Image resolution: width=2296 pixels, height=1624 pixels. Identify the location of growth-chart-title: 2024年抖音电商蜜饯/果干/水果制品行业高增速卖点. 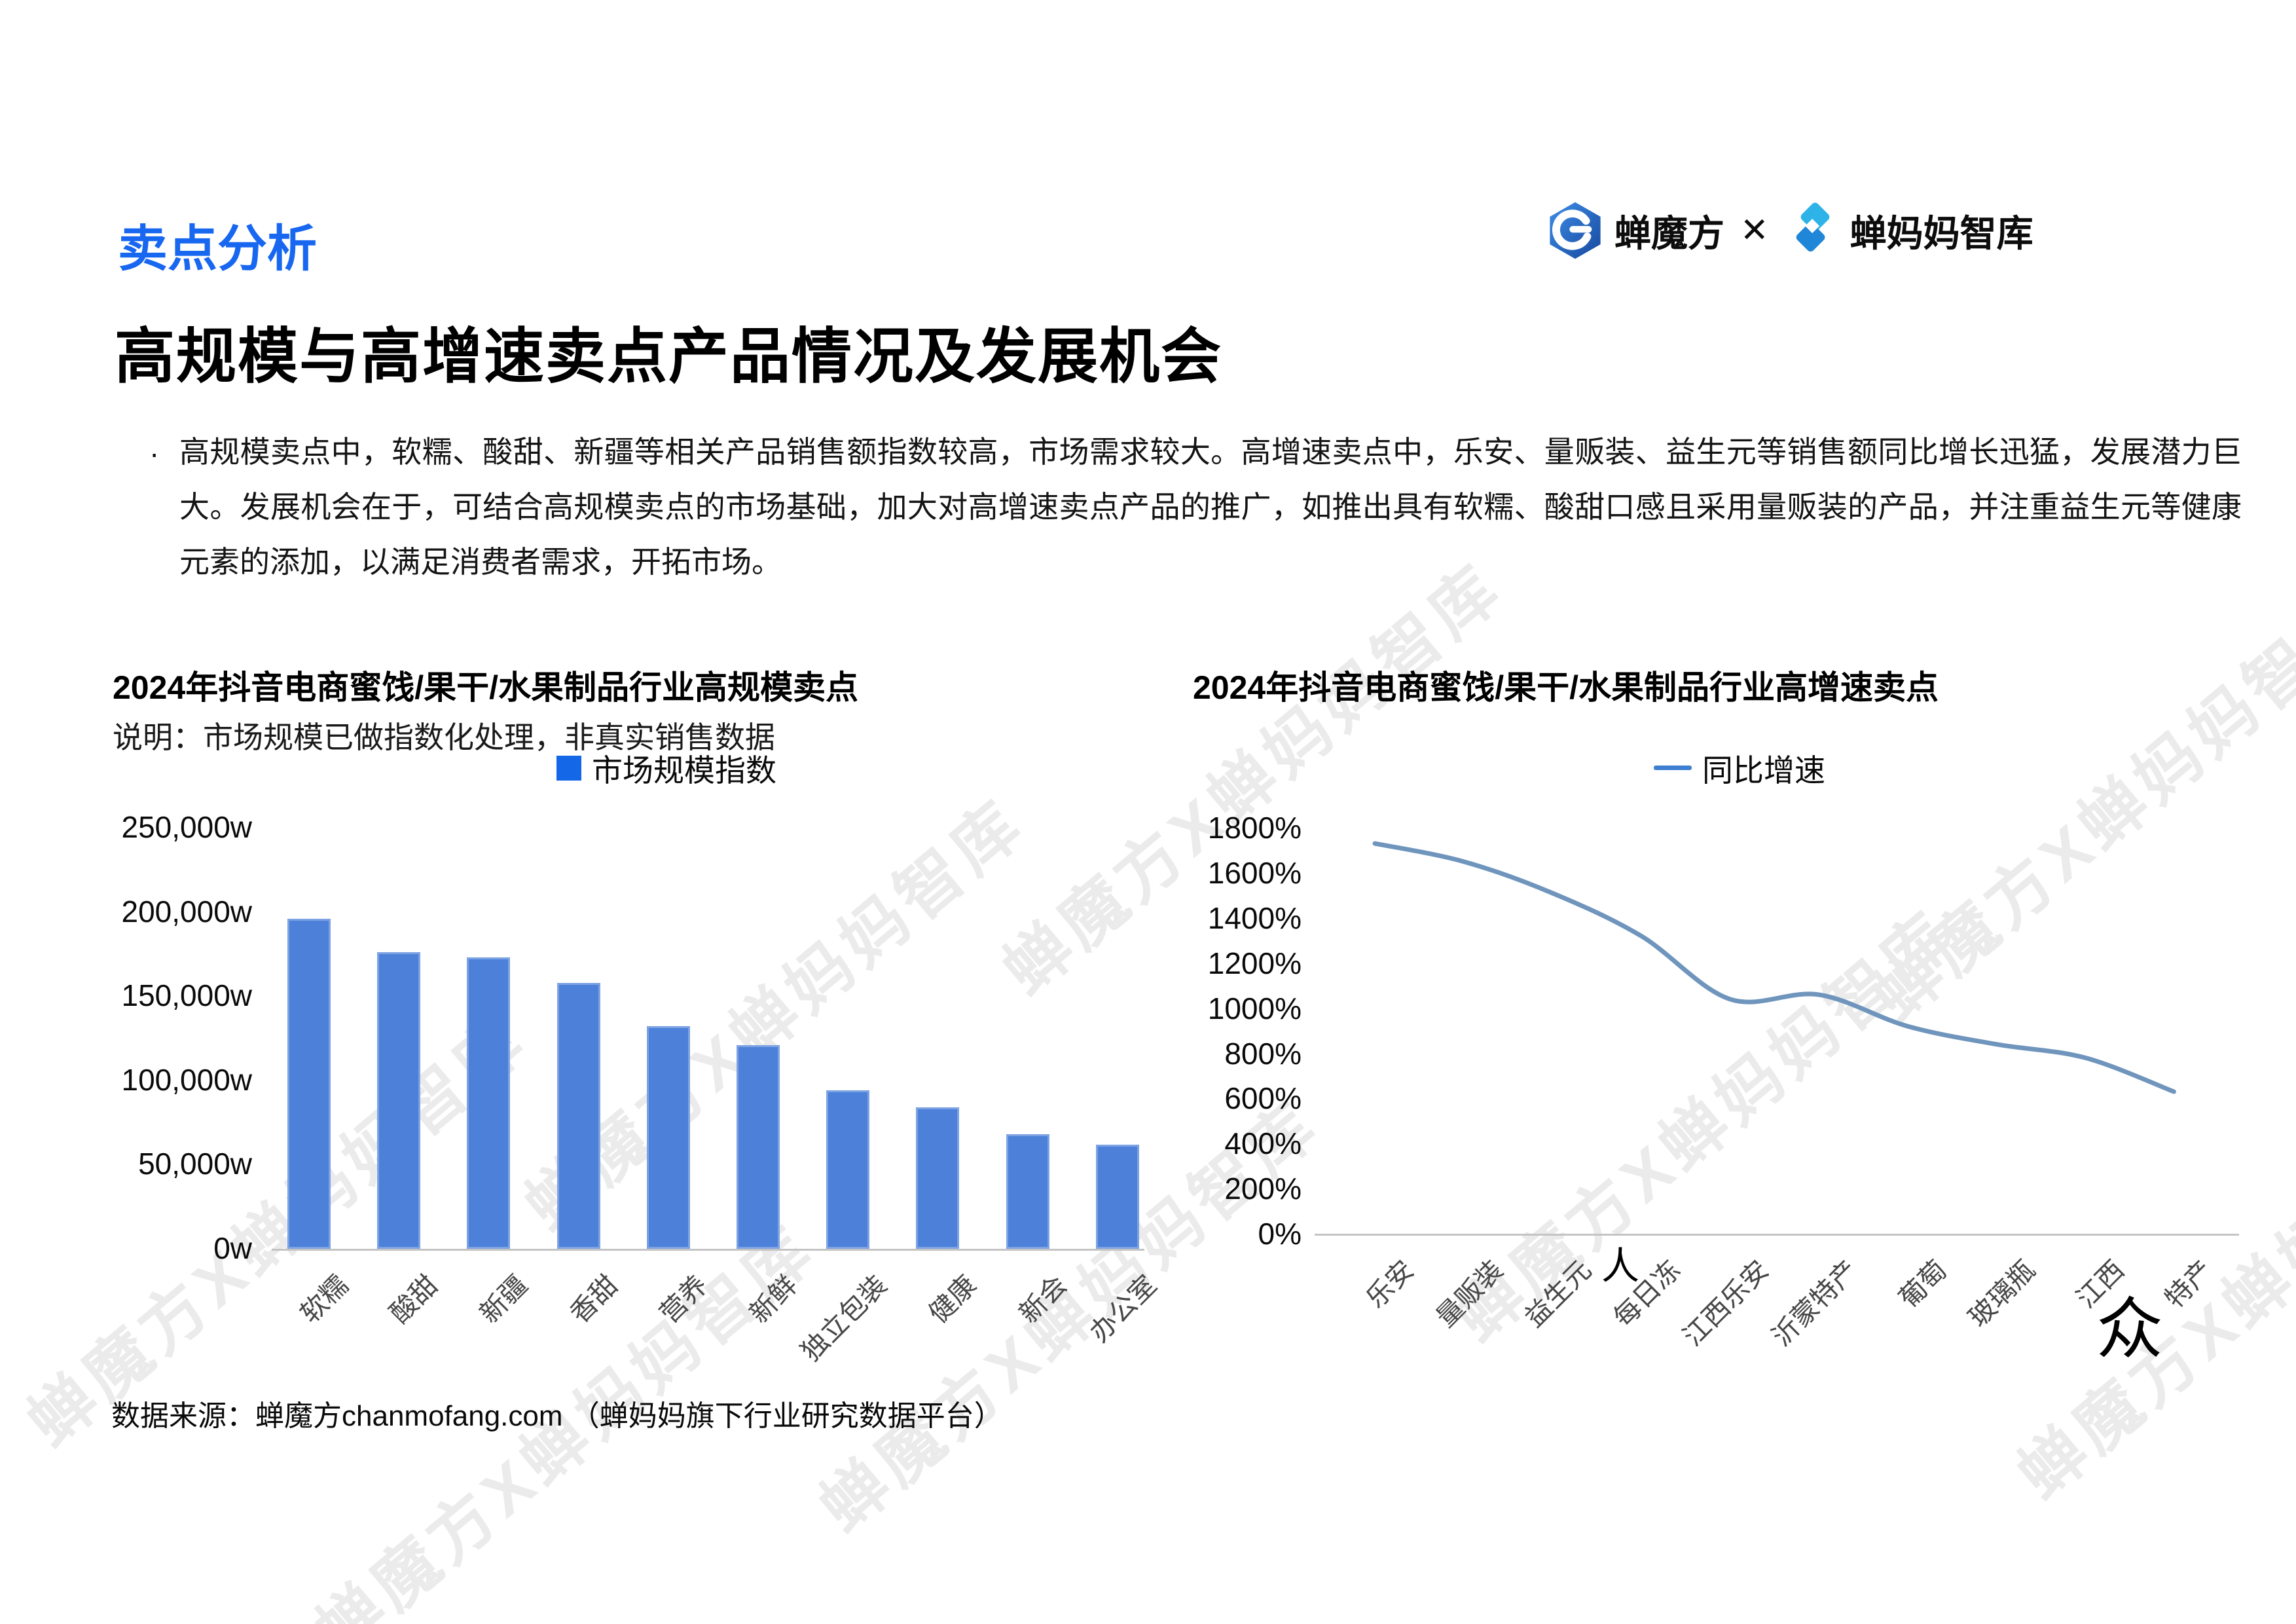
(1566, 687).